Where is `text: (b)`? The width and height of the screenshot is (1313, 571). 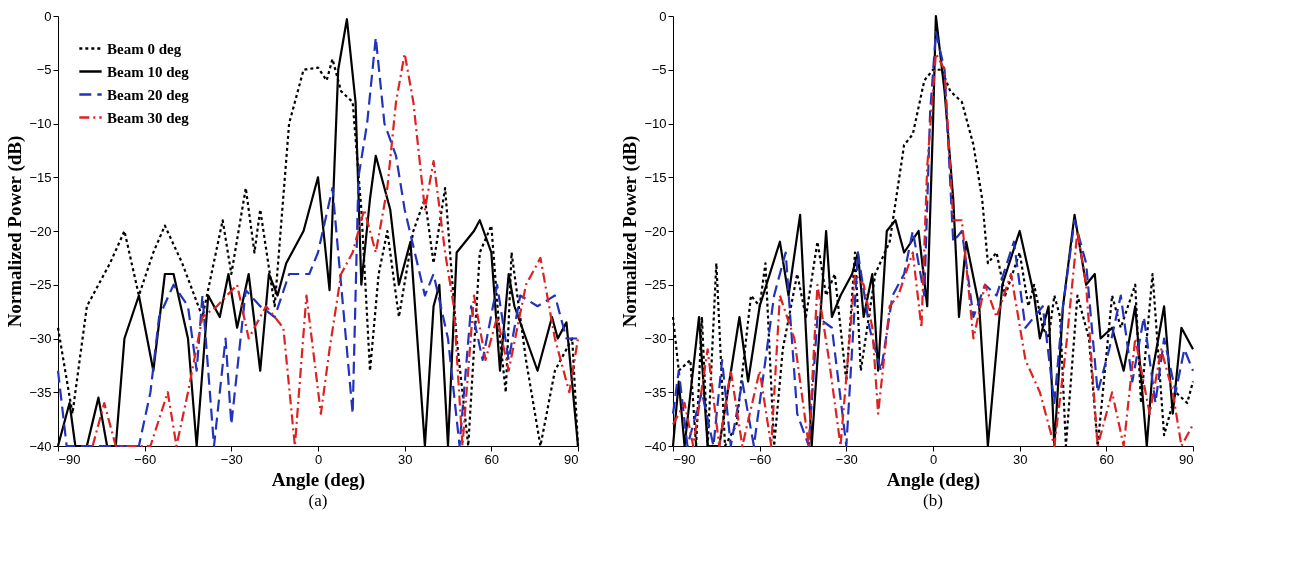
text: (b) is located at coordinates (933, 500).